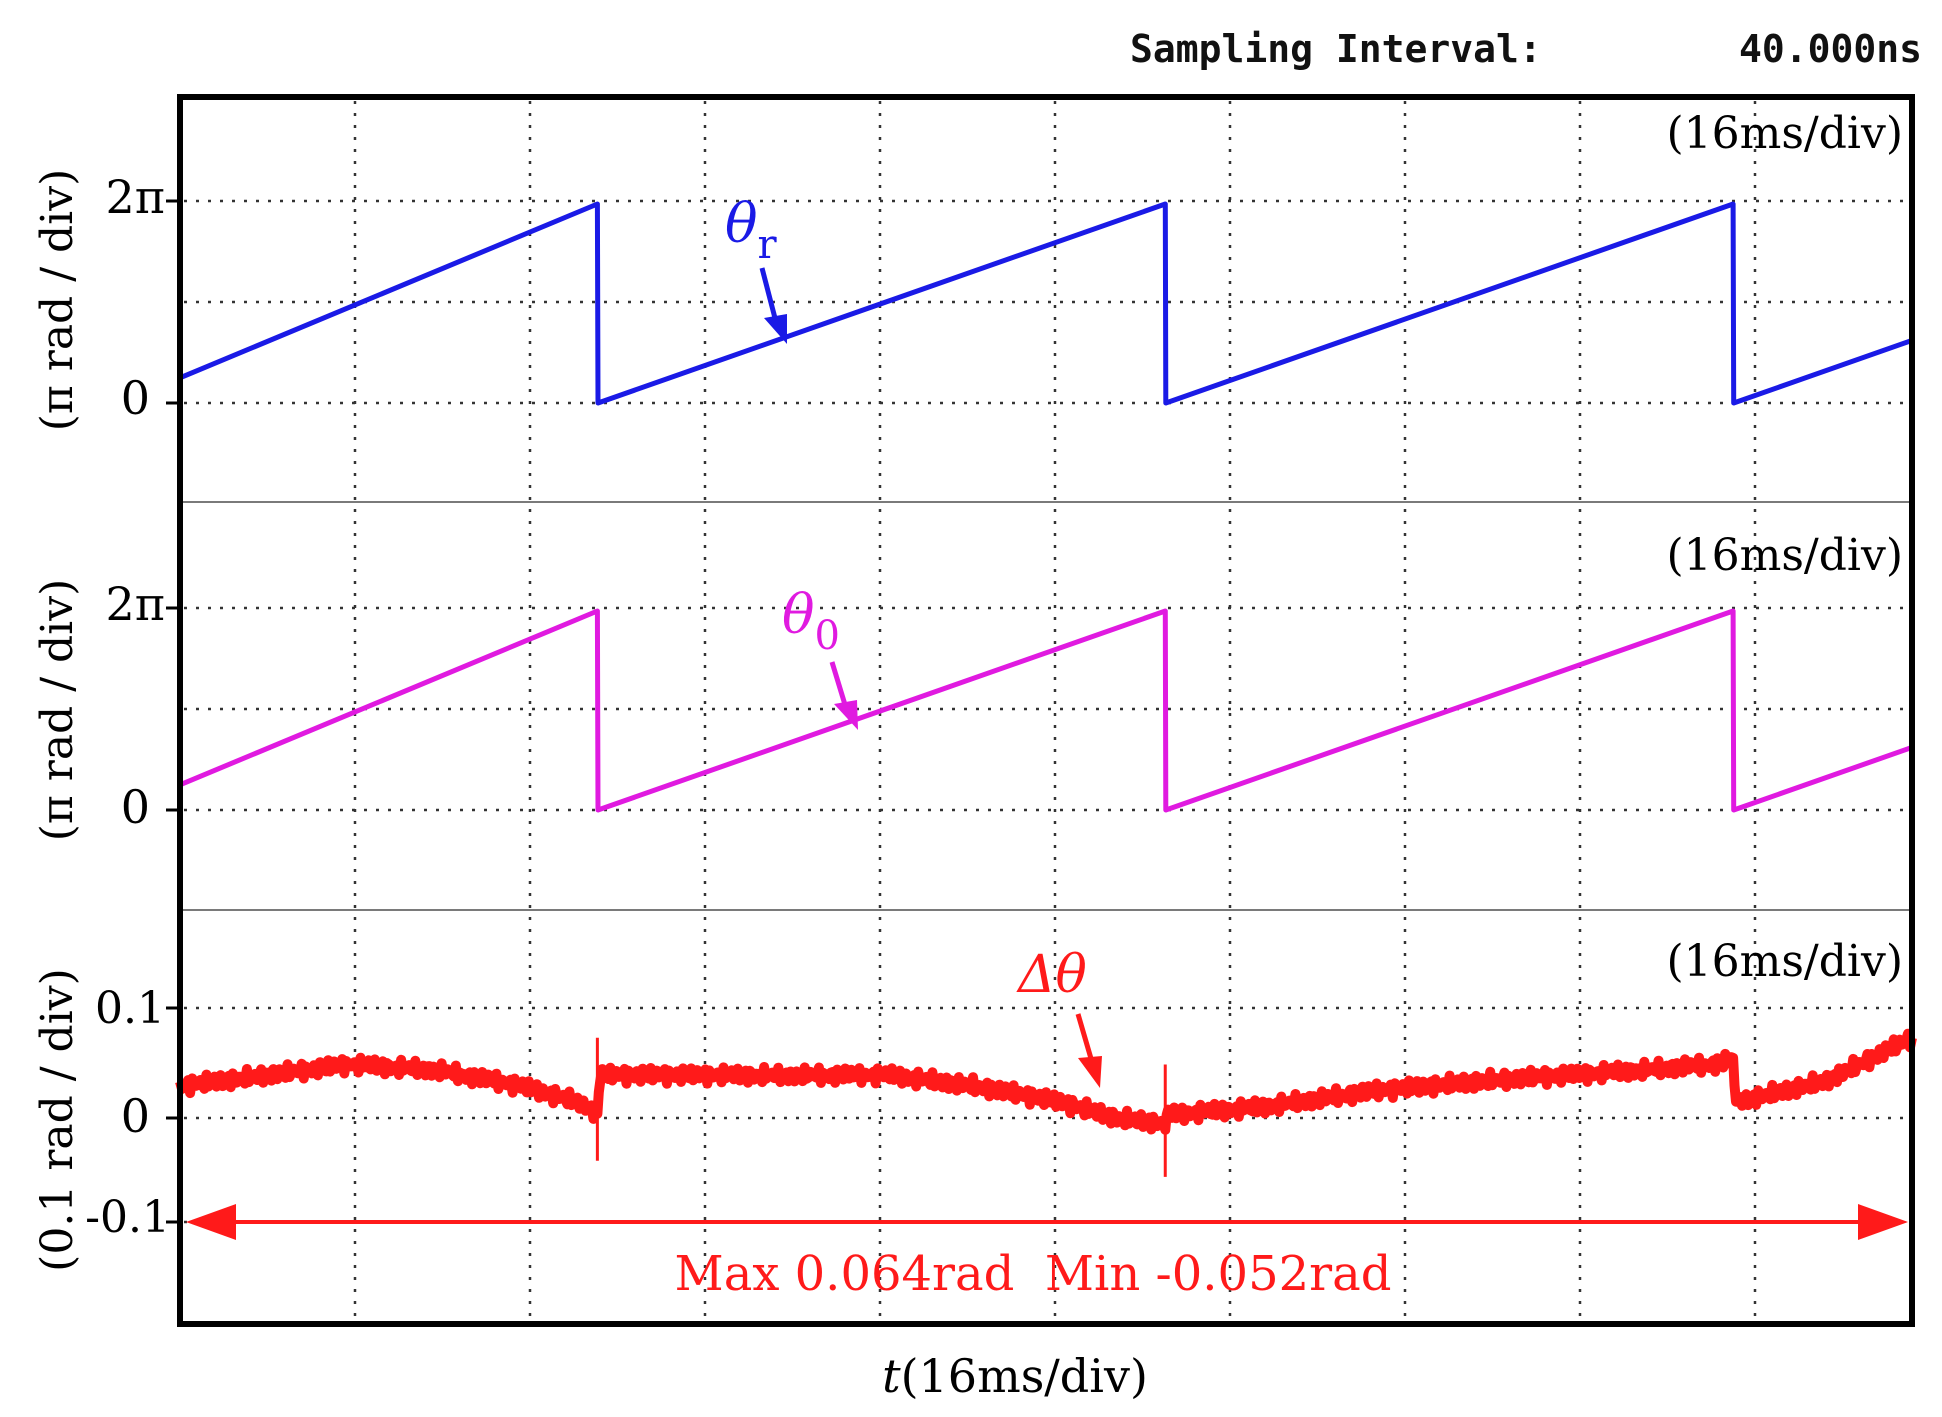 The width and height of the screenshot is (1942, 1417). I want to click on max-min-text: Max 0.064rad Min -0.052rad, so click(1033, 1274).